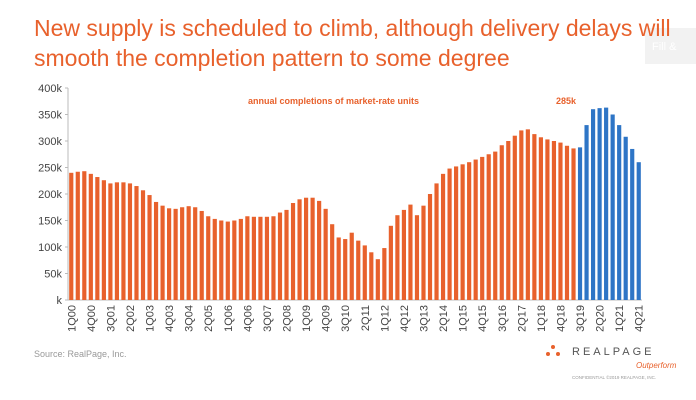  I want to click on x-tick-label: 1Q15, so click(464, 318).